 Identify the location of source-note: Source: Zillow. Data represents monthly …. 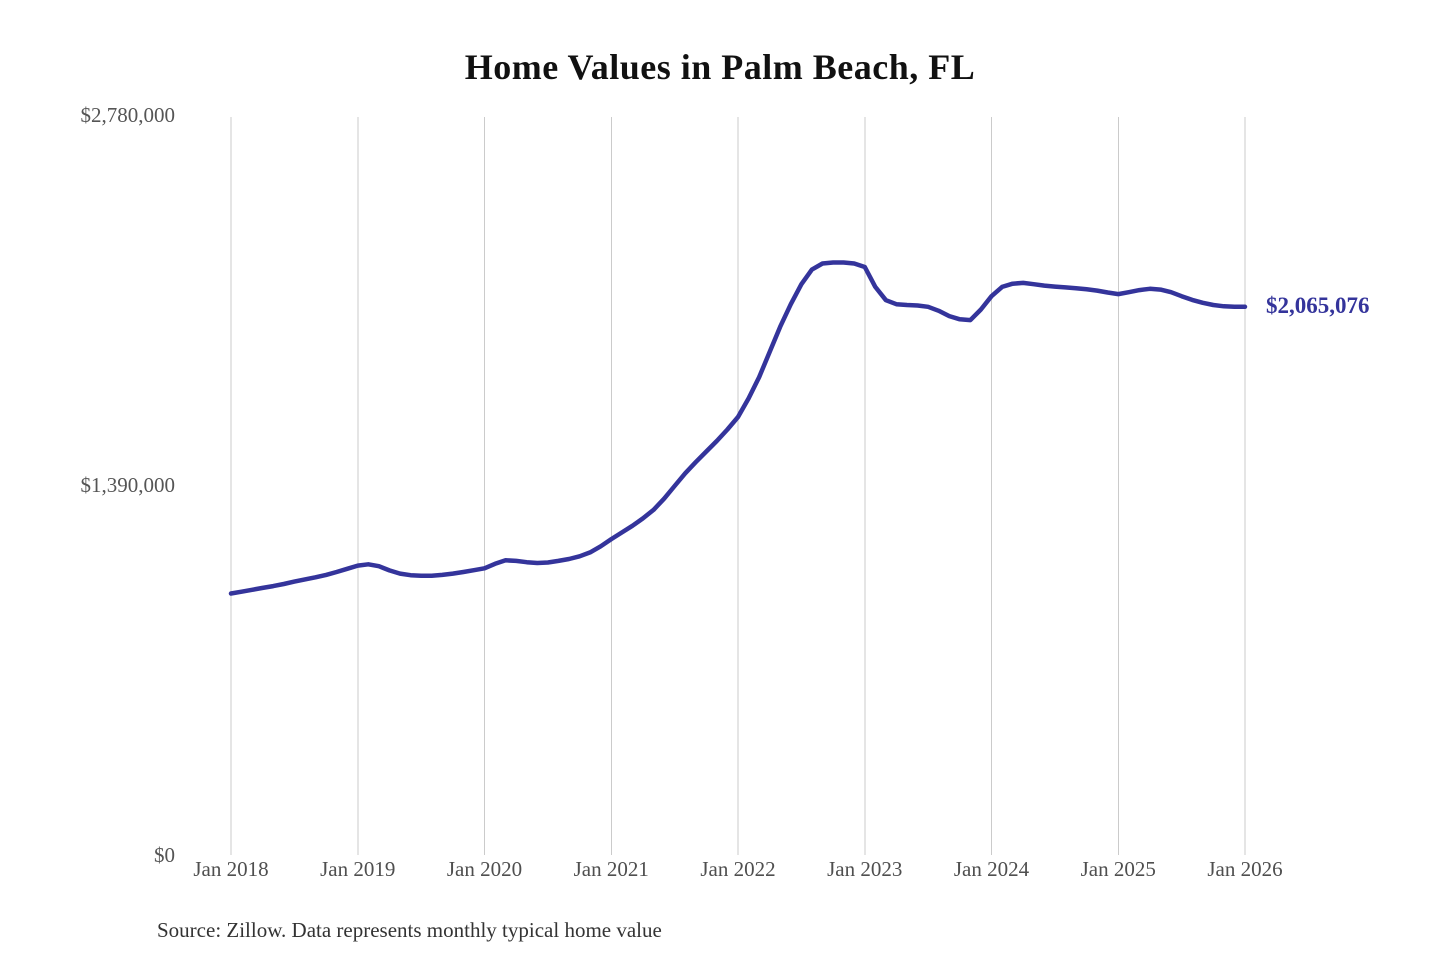
(409, 930).